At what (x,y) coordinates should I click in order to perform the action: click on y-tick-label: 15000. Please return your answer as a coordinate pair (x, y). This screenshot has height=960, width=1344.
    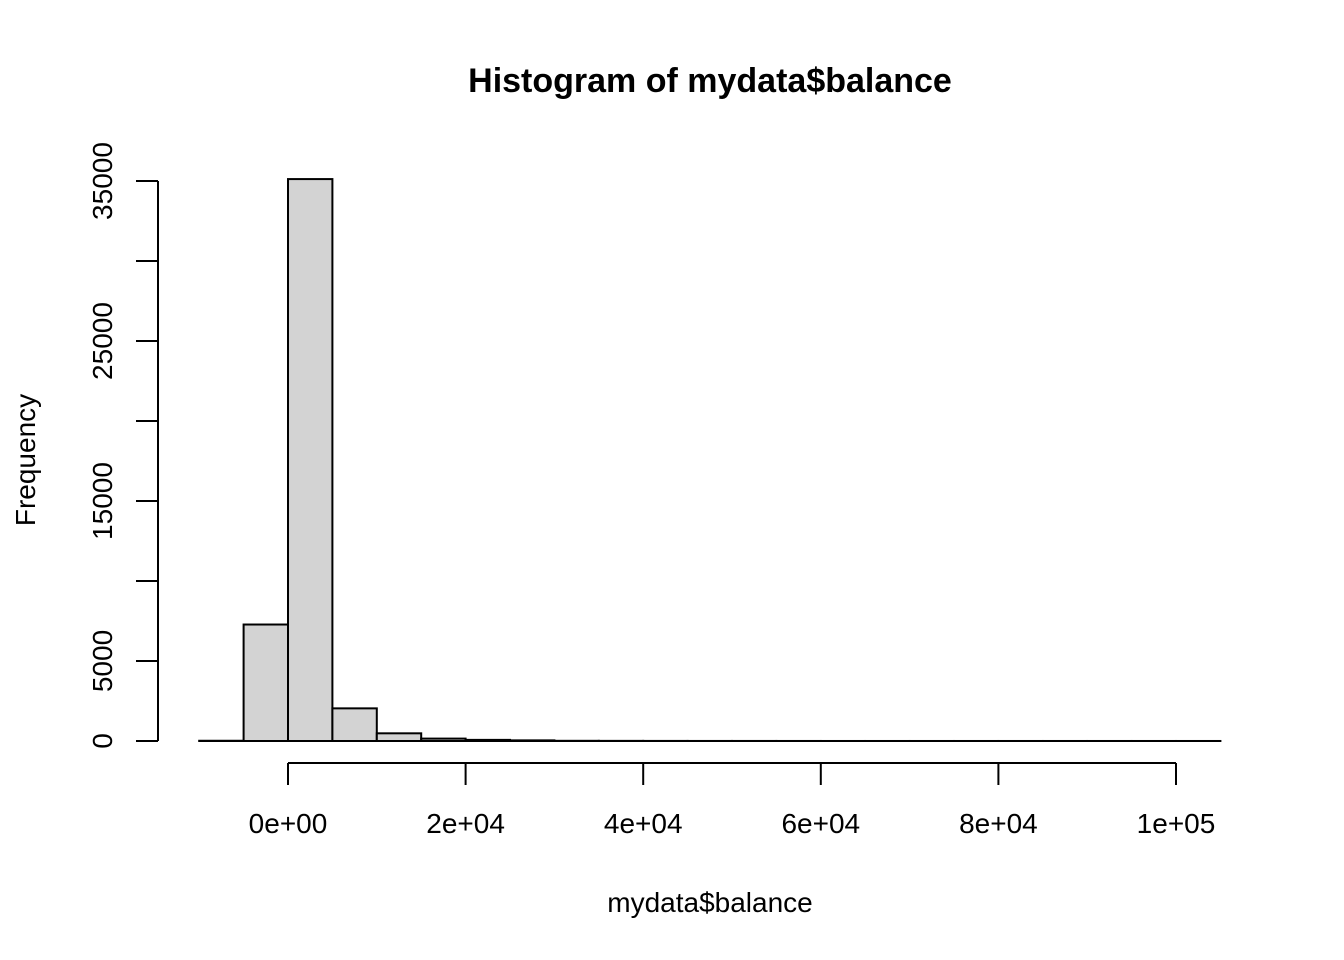
    Looking at the image, I should click on (102, 501).